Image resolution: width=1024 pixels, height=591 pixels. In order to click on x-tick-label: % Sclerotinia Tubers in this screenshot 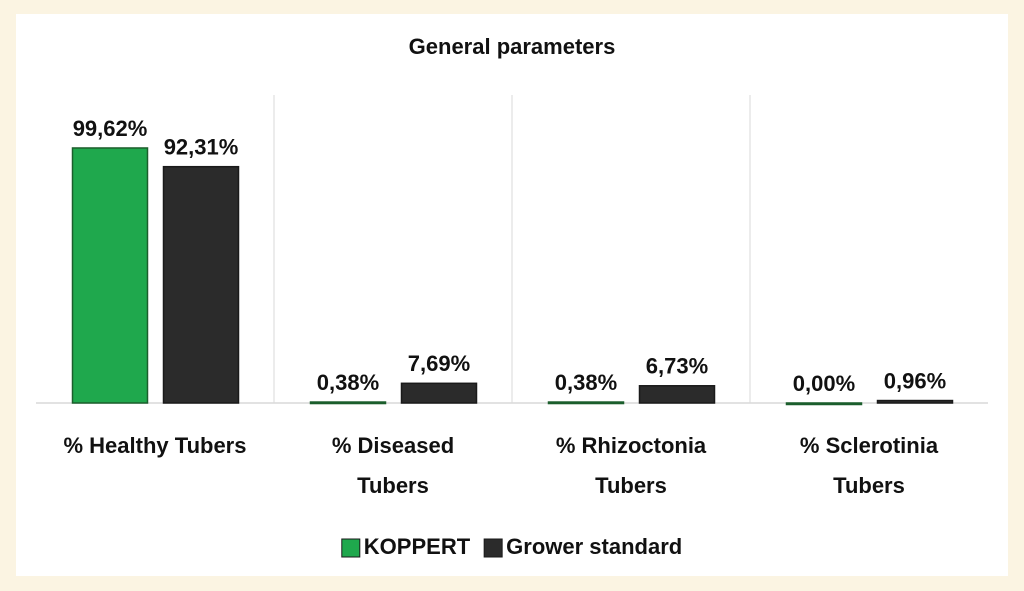, I will do `click(869, 465)`.